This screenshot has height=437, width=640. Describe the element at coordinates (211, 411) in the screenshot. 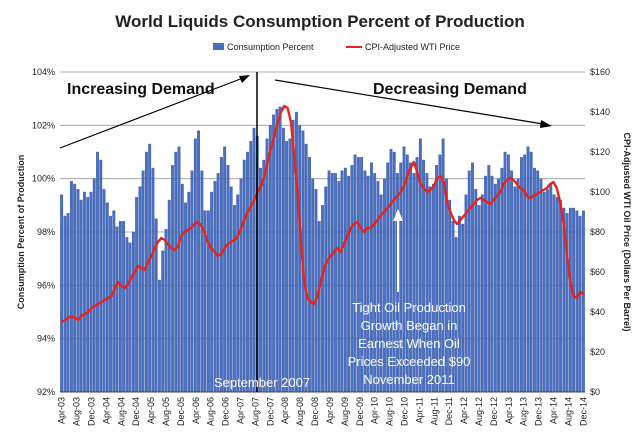

I see `x-tick-label: Aug-06` at that location.